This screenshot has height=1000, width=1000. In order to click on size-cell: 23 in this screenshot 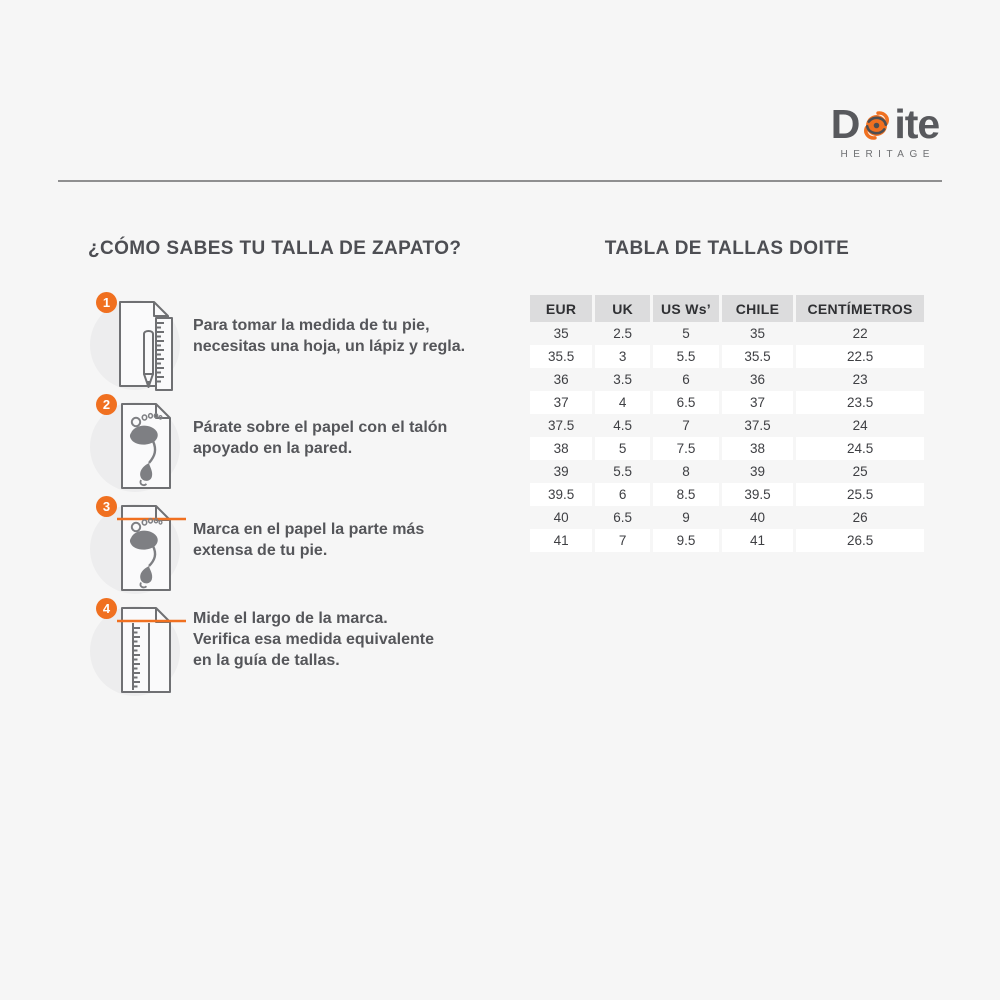, I will do `click(860, 379)`.